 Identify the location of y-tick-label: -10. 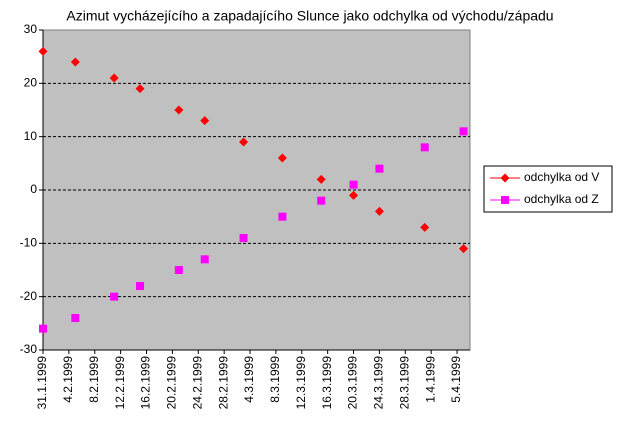
(29, 243).